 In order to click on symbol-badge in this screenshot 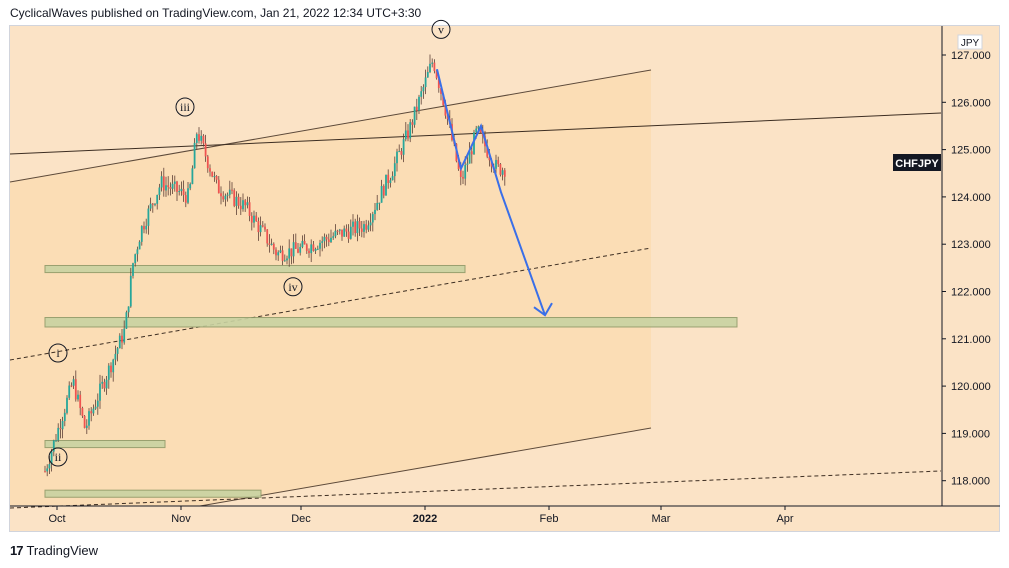, I will do `click(917, 162)`.